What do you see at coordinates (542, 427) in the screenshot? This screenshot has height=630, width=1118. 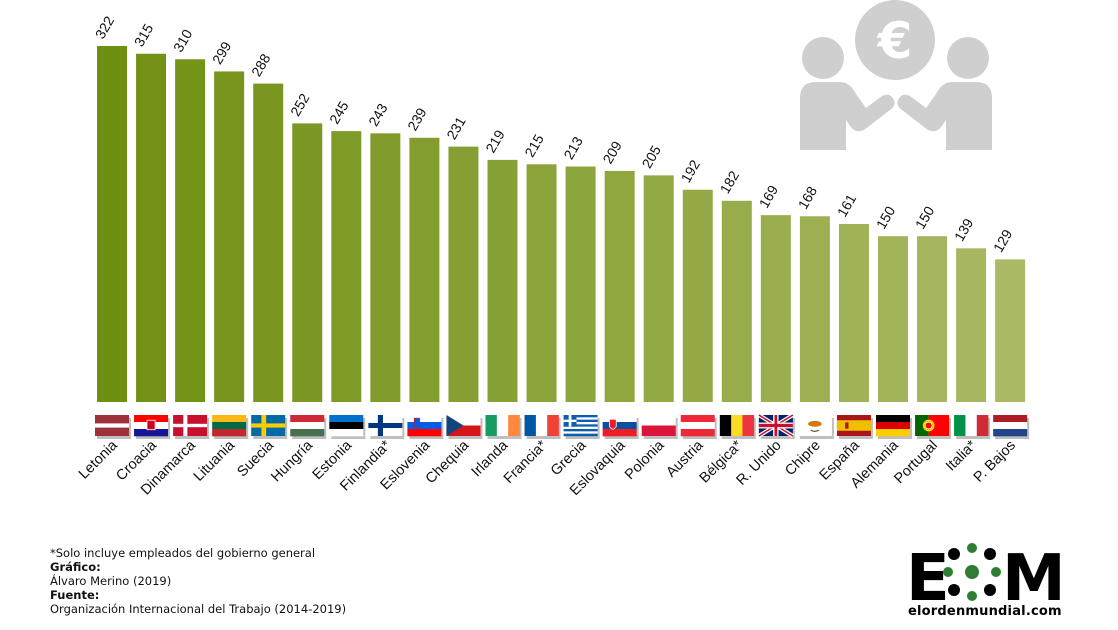 I see `flag-france-icon` at bounding box center [542, 427].